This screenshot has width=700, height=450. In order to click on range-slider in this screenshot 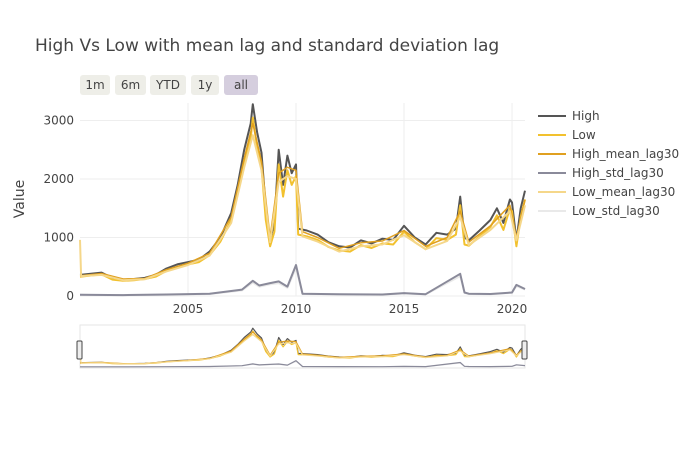, I will do `click(302, 346)`.